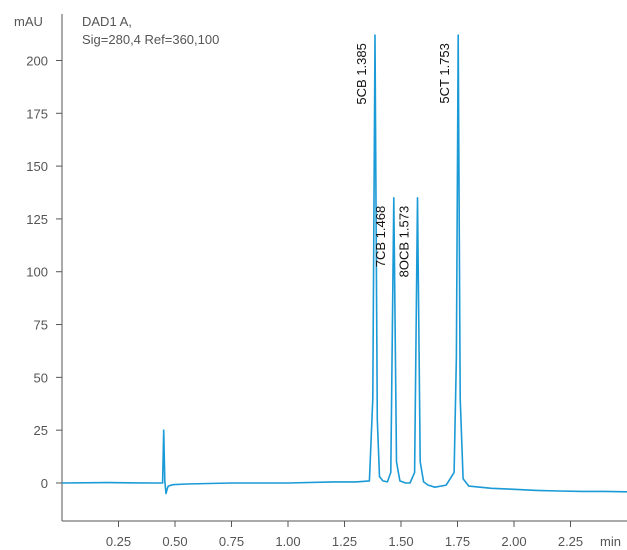 The image size is (627, 550). I want to click on y-axis-ticks: 0 25 50 75 100 125 150 175 200, so click(44, 272).